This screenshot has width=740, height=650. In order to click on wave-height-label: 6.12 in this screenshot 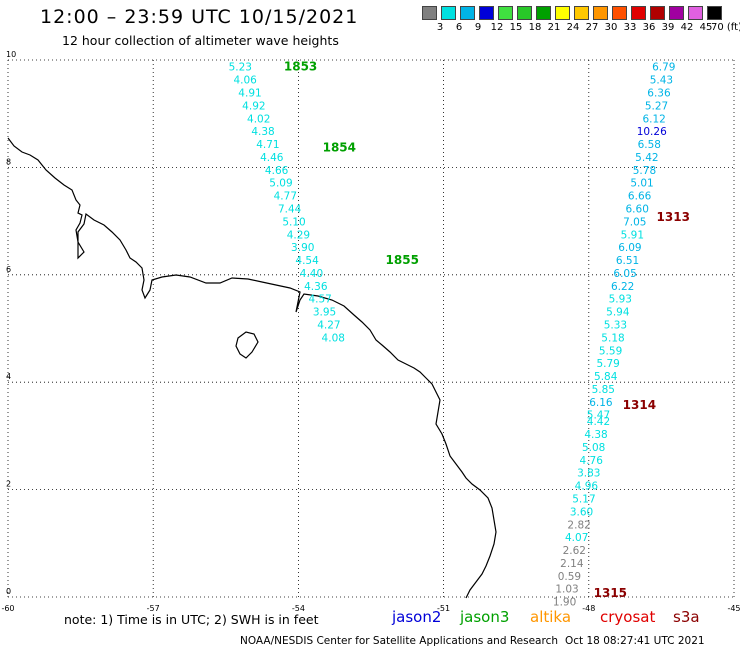, I will do `click(653, 119)`.